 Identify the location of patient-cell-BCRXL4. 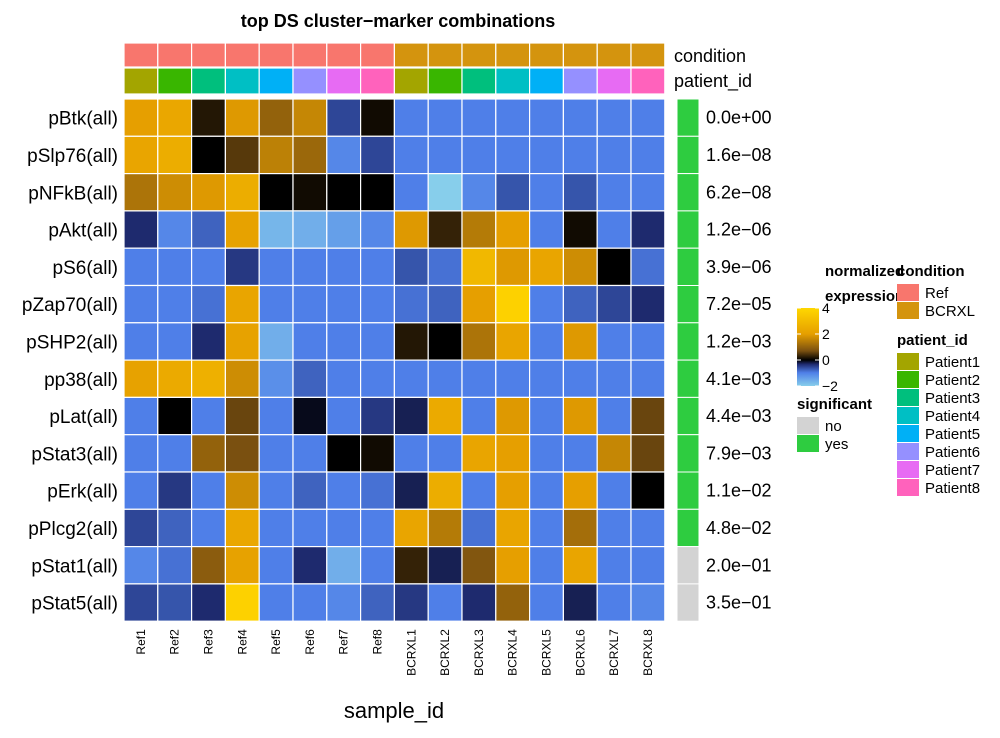
(513, 81).